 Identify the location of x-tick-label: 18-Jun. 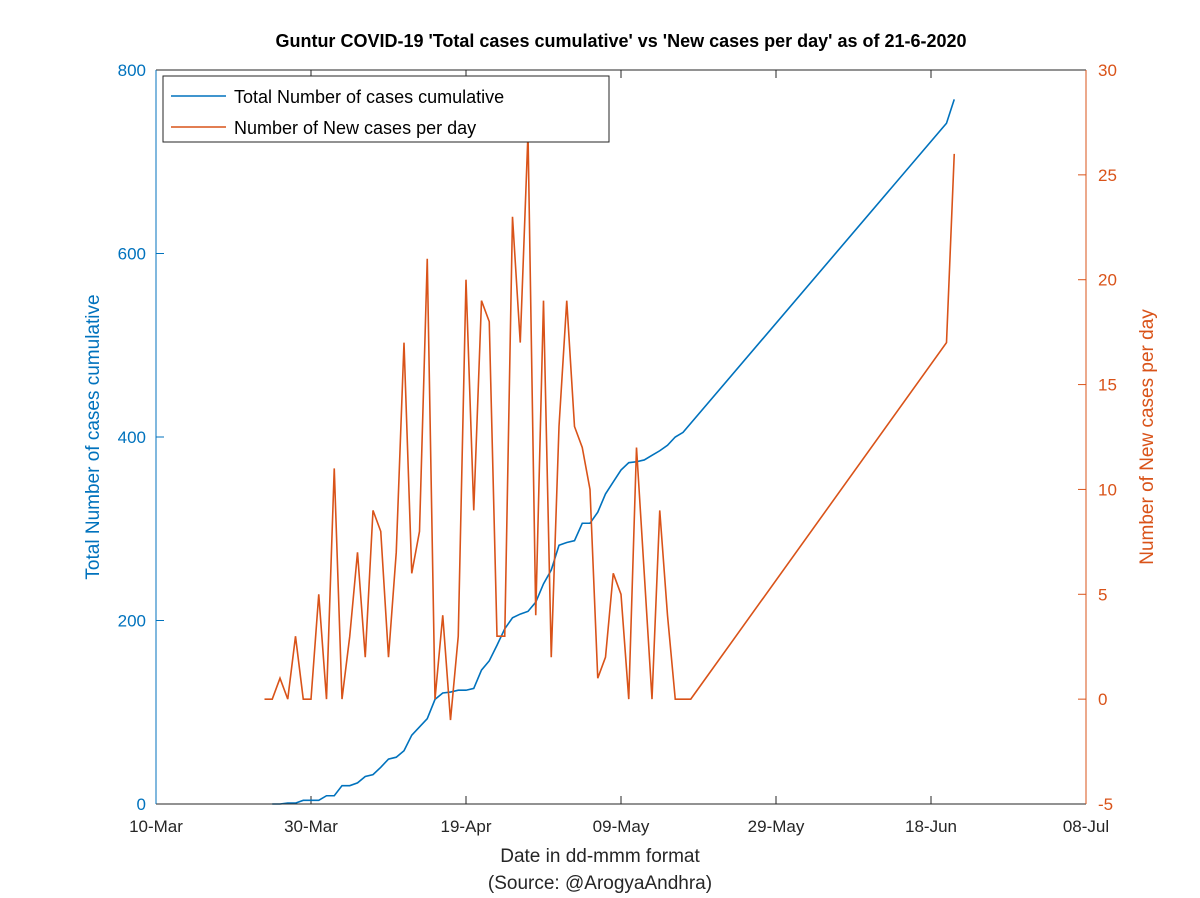
(931, 826).